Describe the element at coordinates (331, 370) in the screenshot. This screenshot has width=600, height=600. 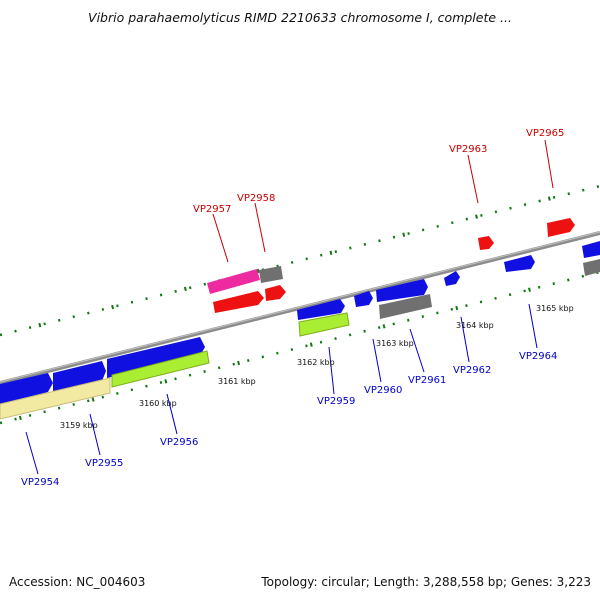
I see `leader-vp2959` at that location.